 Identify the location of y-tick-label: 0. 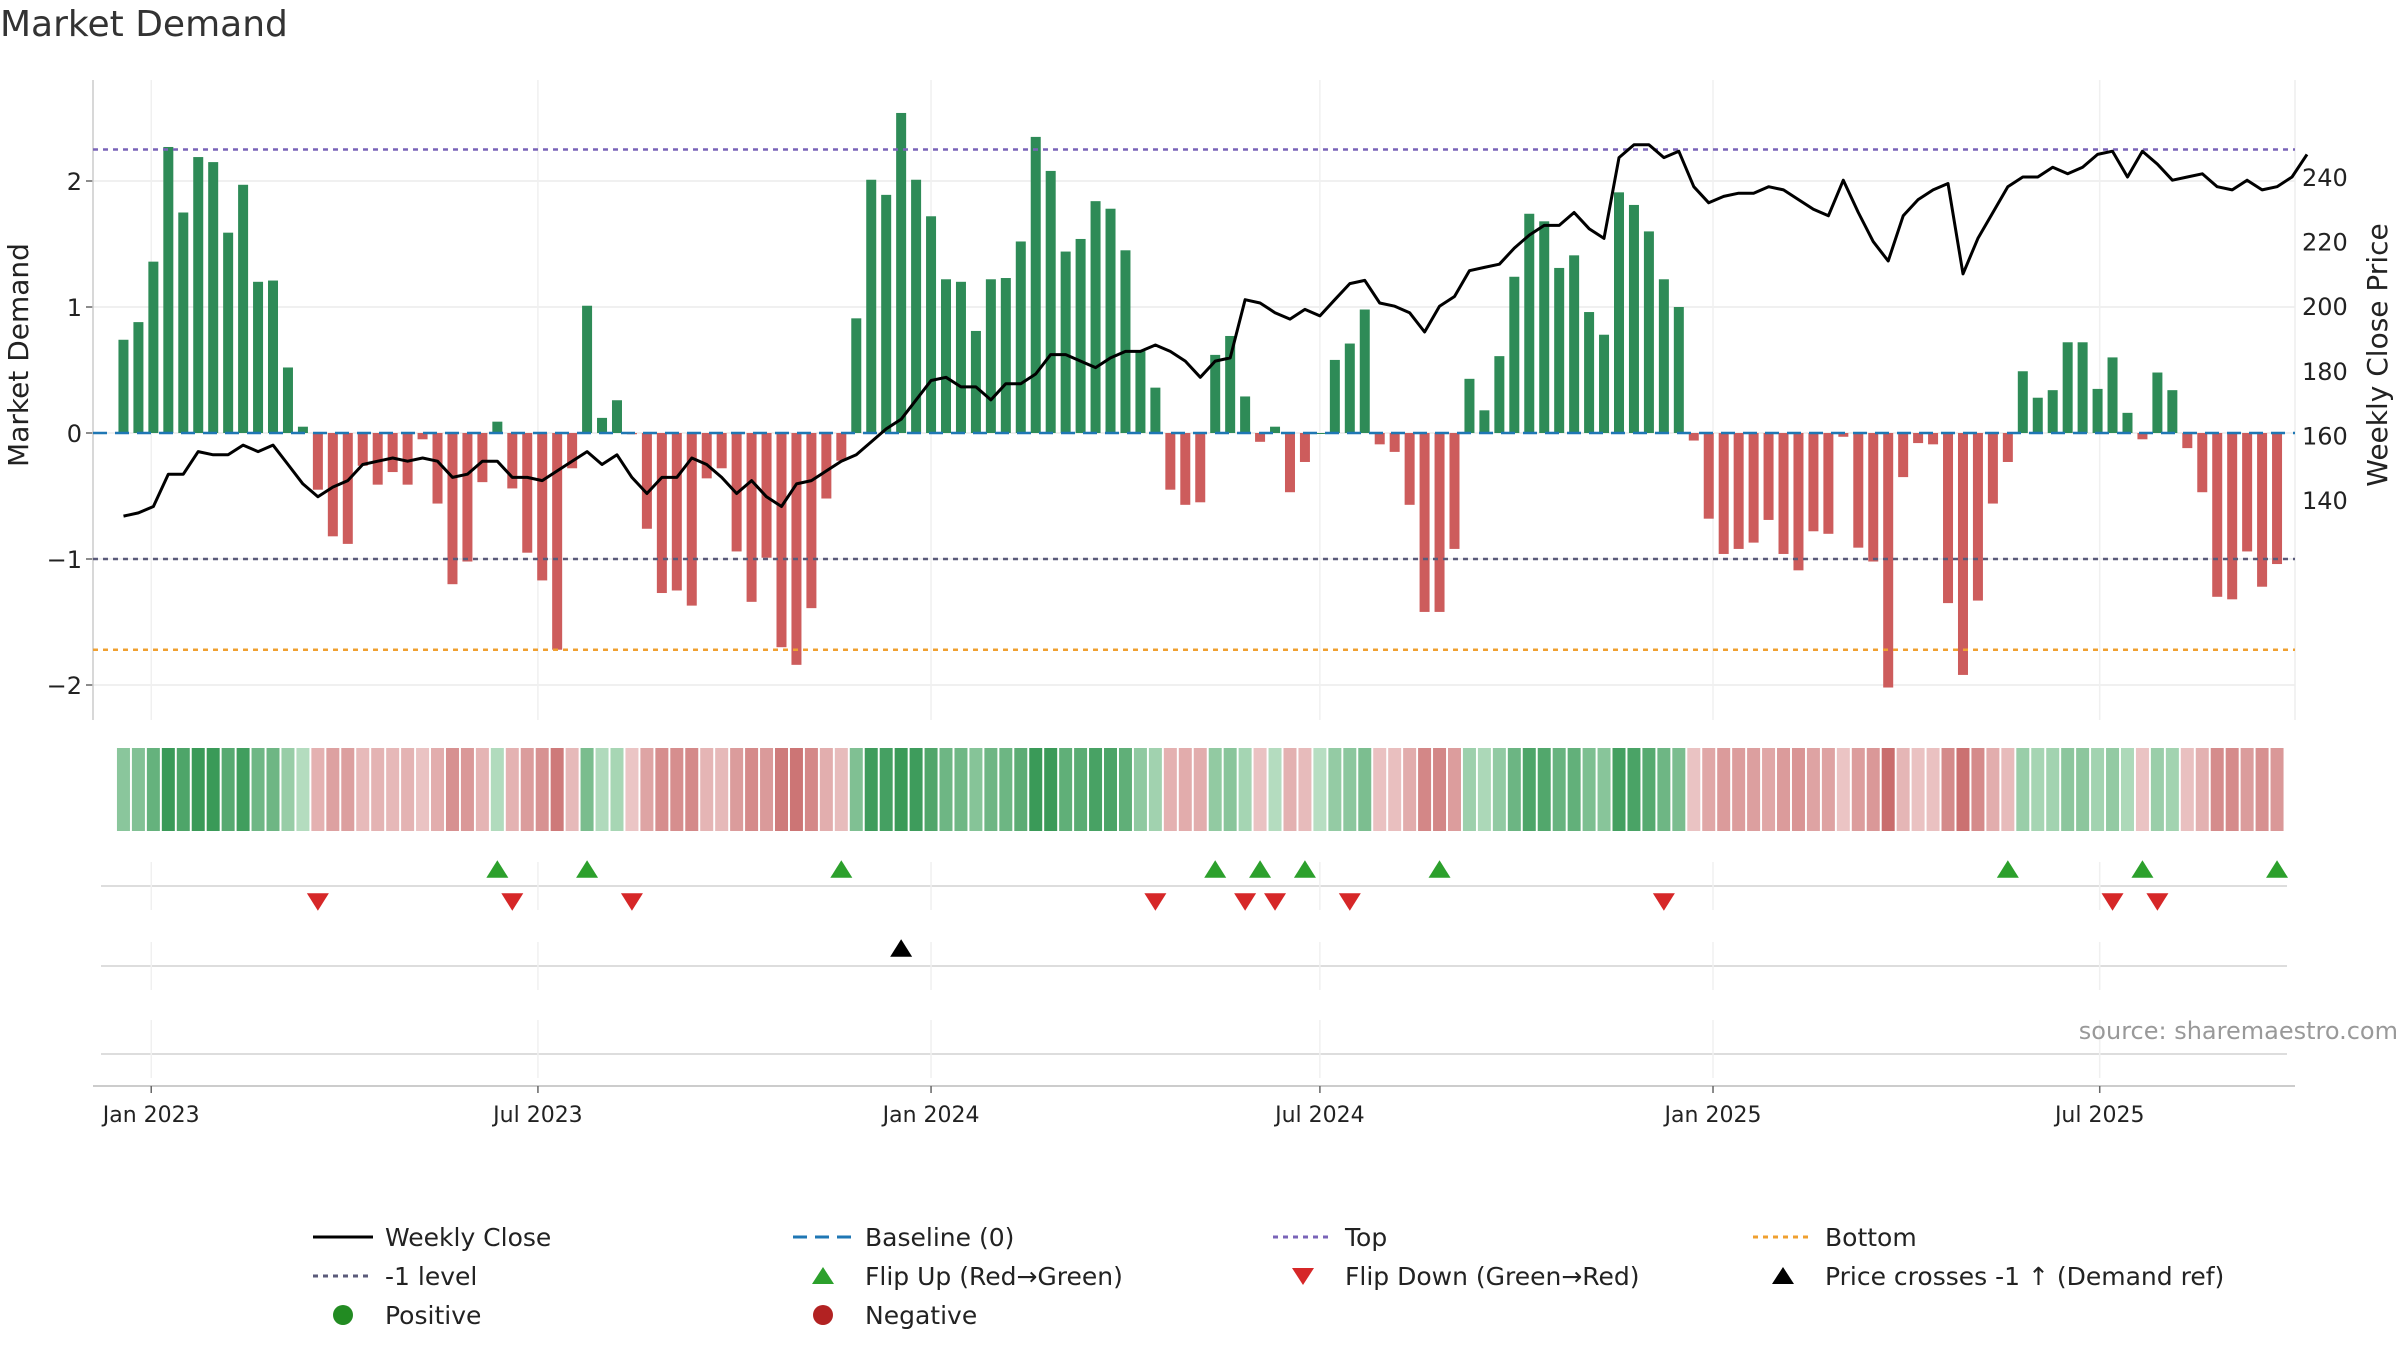
(74, 434).